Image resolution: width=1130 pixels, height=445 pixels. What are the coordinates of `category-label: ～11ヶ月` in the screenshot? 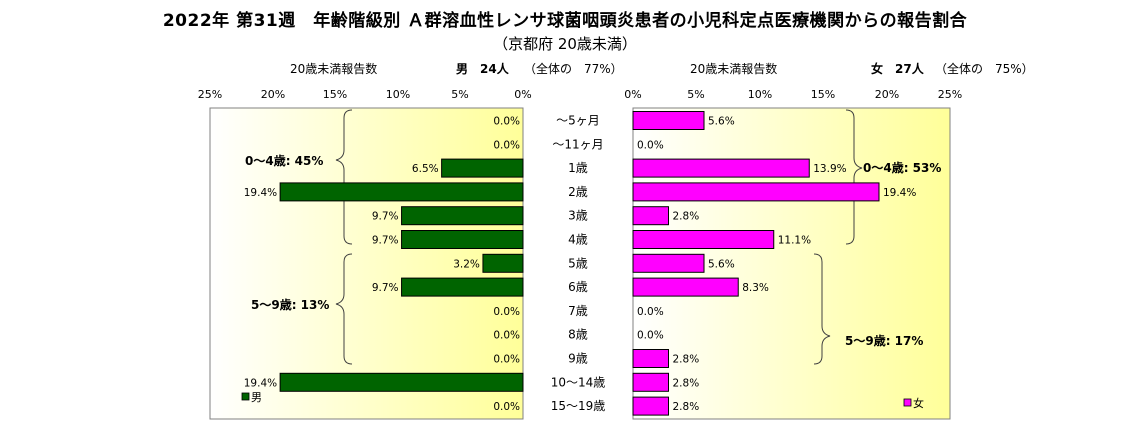 It's located at (577, 144).